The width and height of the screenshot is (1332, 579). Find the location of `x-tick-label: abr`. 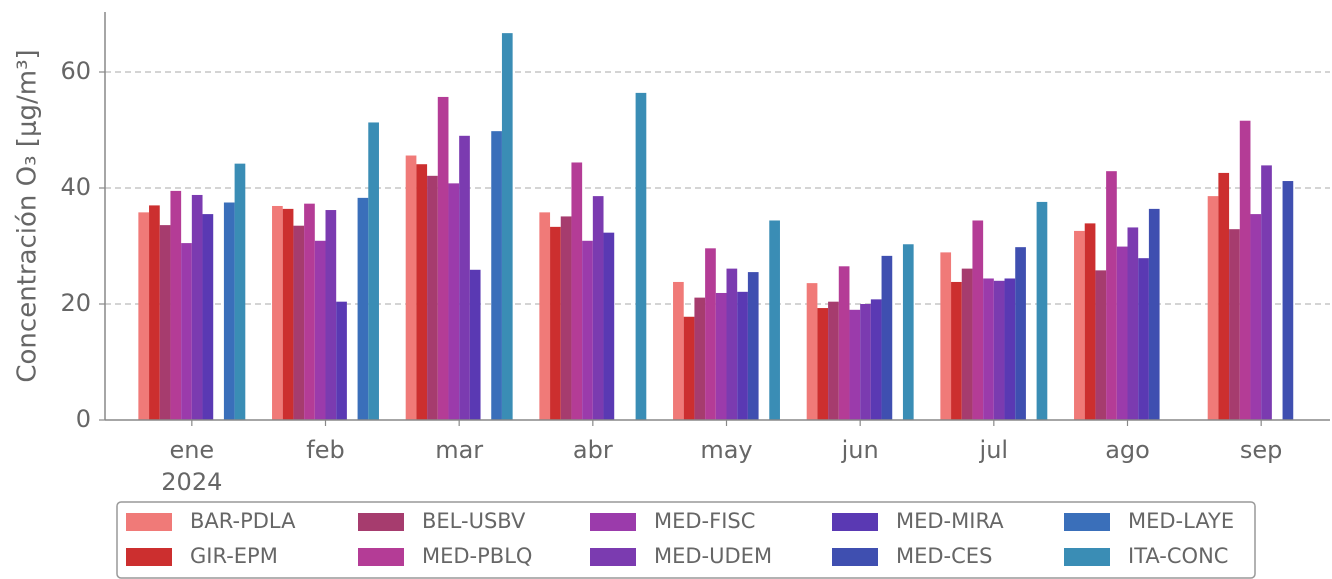

x-tick-label: abr is located at coordinates (593, 450).